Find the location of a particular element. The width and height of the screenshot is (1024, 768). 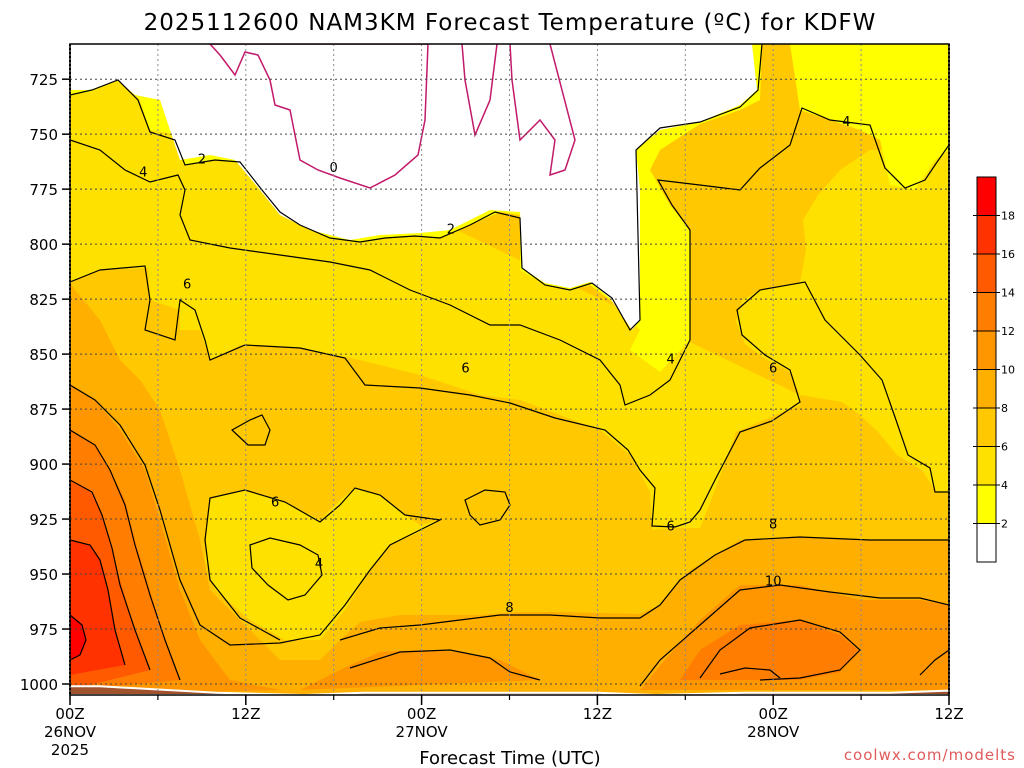

cold-pool-left is located at coordinates (318, 116).